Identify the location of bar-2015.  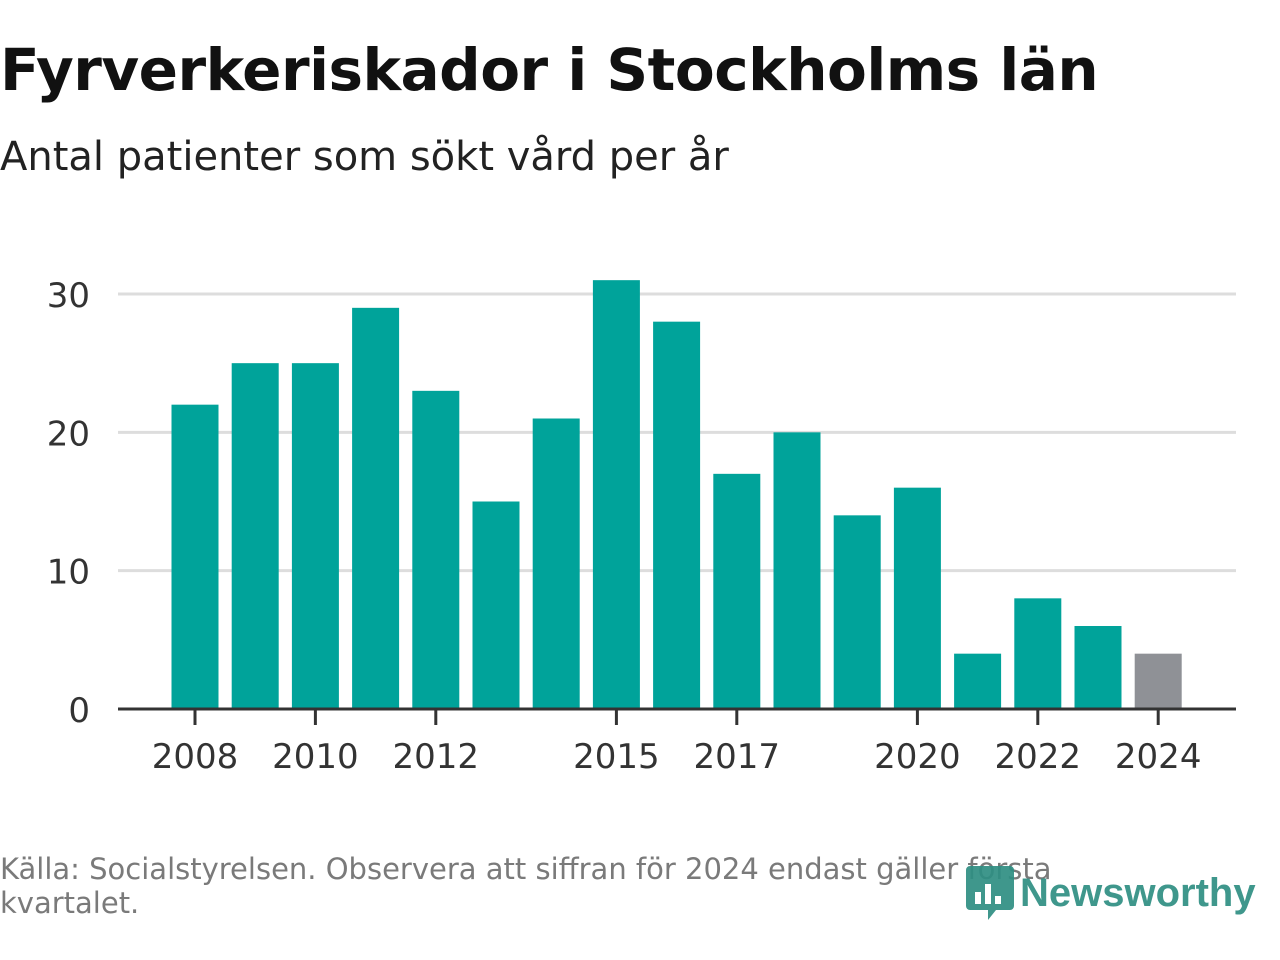
(616, 494).